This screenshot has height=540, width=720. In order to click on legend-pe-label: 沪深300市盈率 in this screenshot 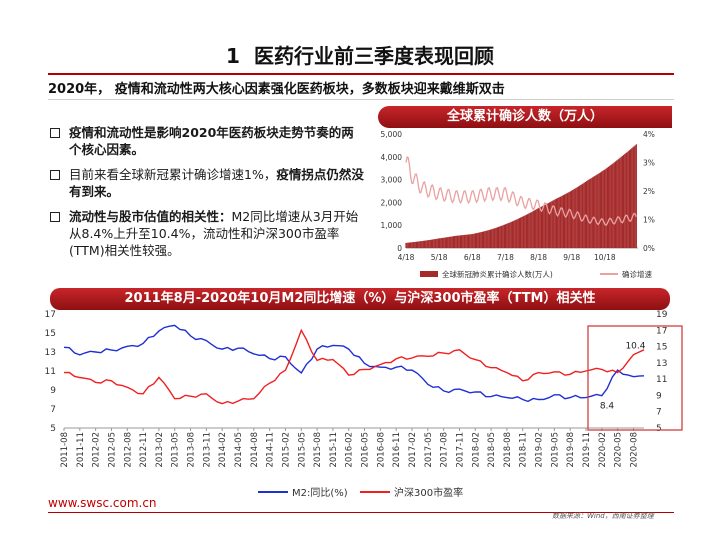, I will do `click(428, 492)`.